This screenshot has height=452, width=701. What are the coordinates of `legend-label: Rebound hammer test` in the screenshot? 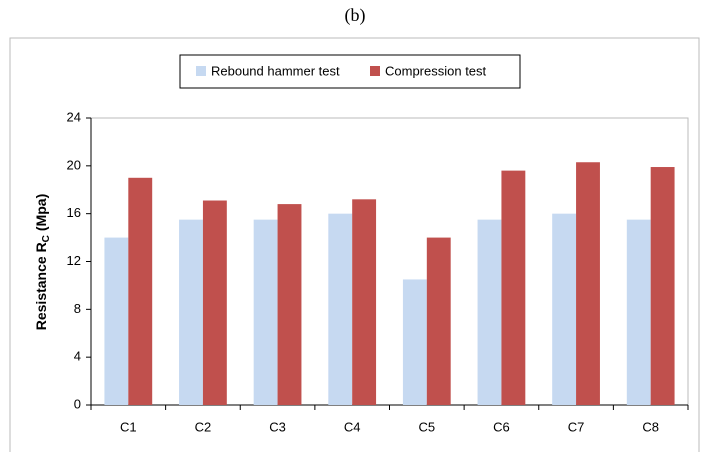 It's located at (275, 70).